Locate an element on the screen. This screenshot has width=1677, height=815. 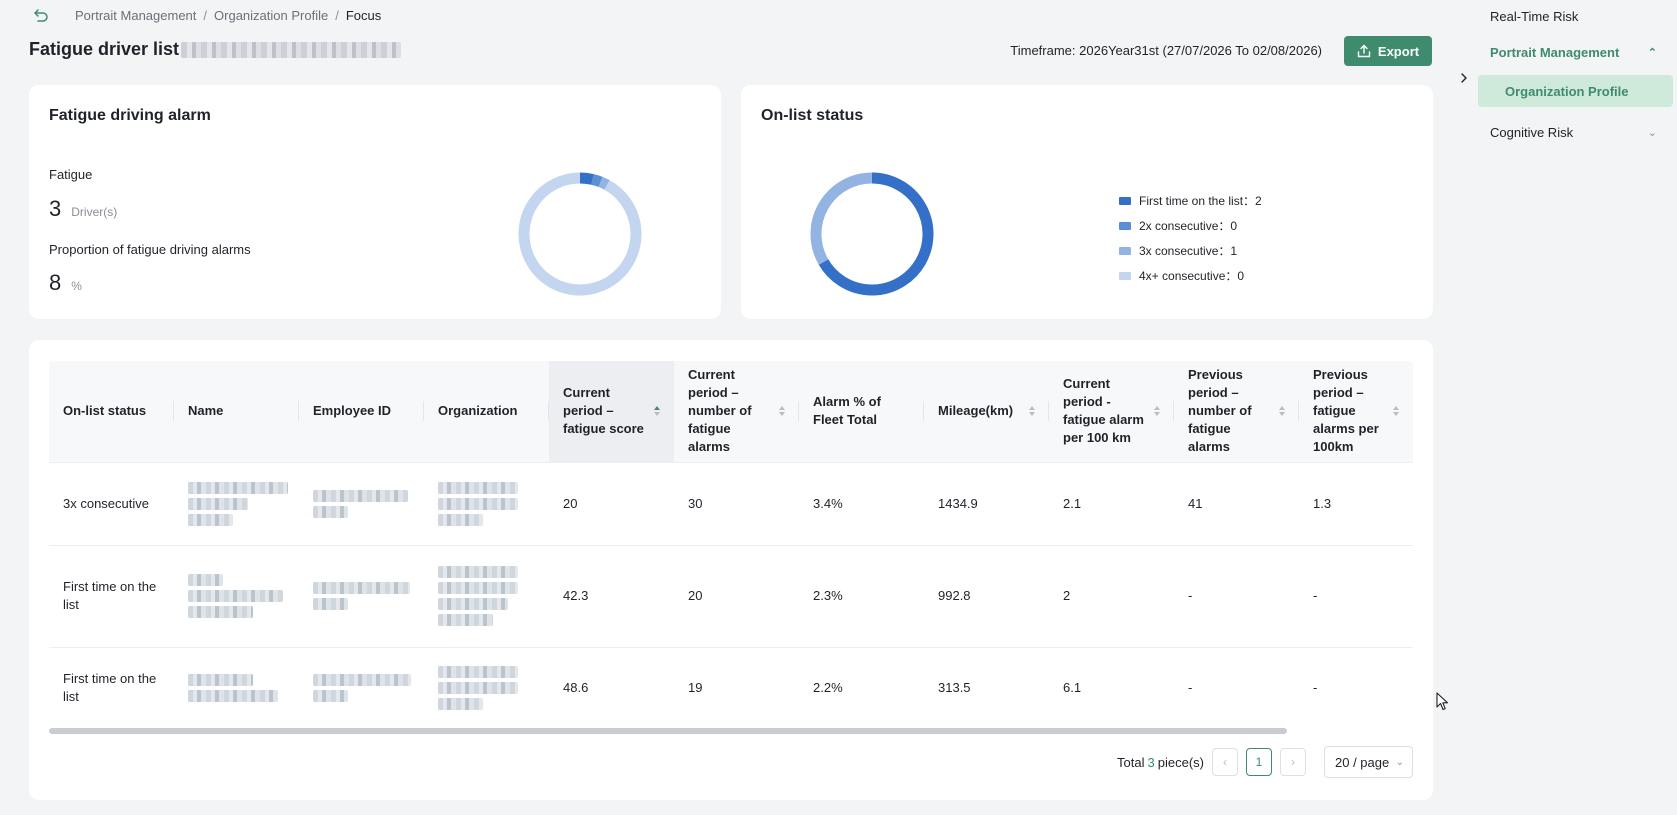
sidebar-item-portrait-management: Portrait Management ⌃ is located at coordinates (1576, 52).